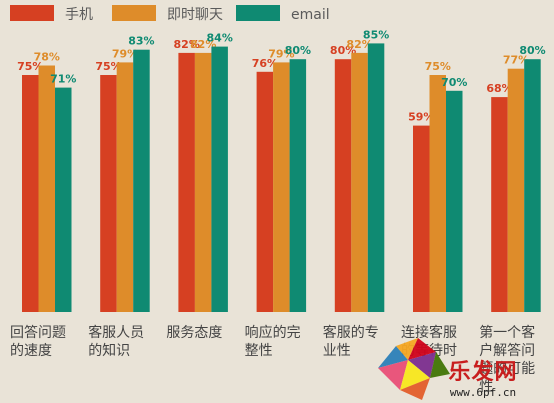  What do you see at coordinates (351, 341) in the screenshot?
I see `category-label: 客服的专业性` at bounding box center [351, 341].